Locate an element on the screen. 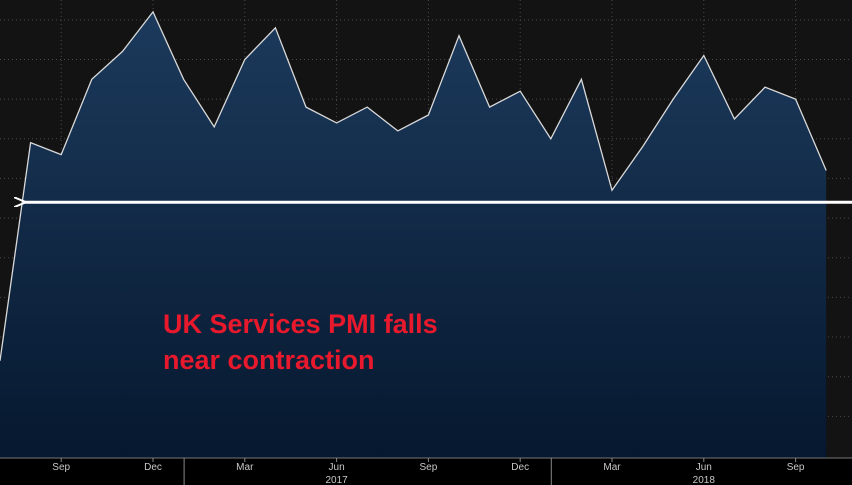 Image resolution: width=852 pixels, height=485 pixels. x-axis: Sep Dec Mar Jun Sep Dec Mar Jun Sep 2017 2018 is located at coordinates (428, 471).